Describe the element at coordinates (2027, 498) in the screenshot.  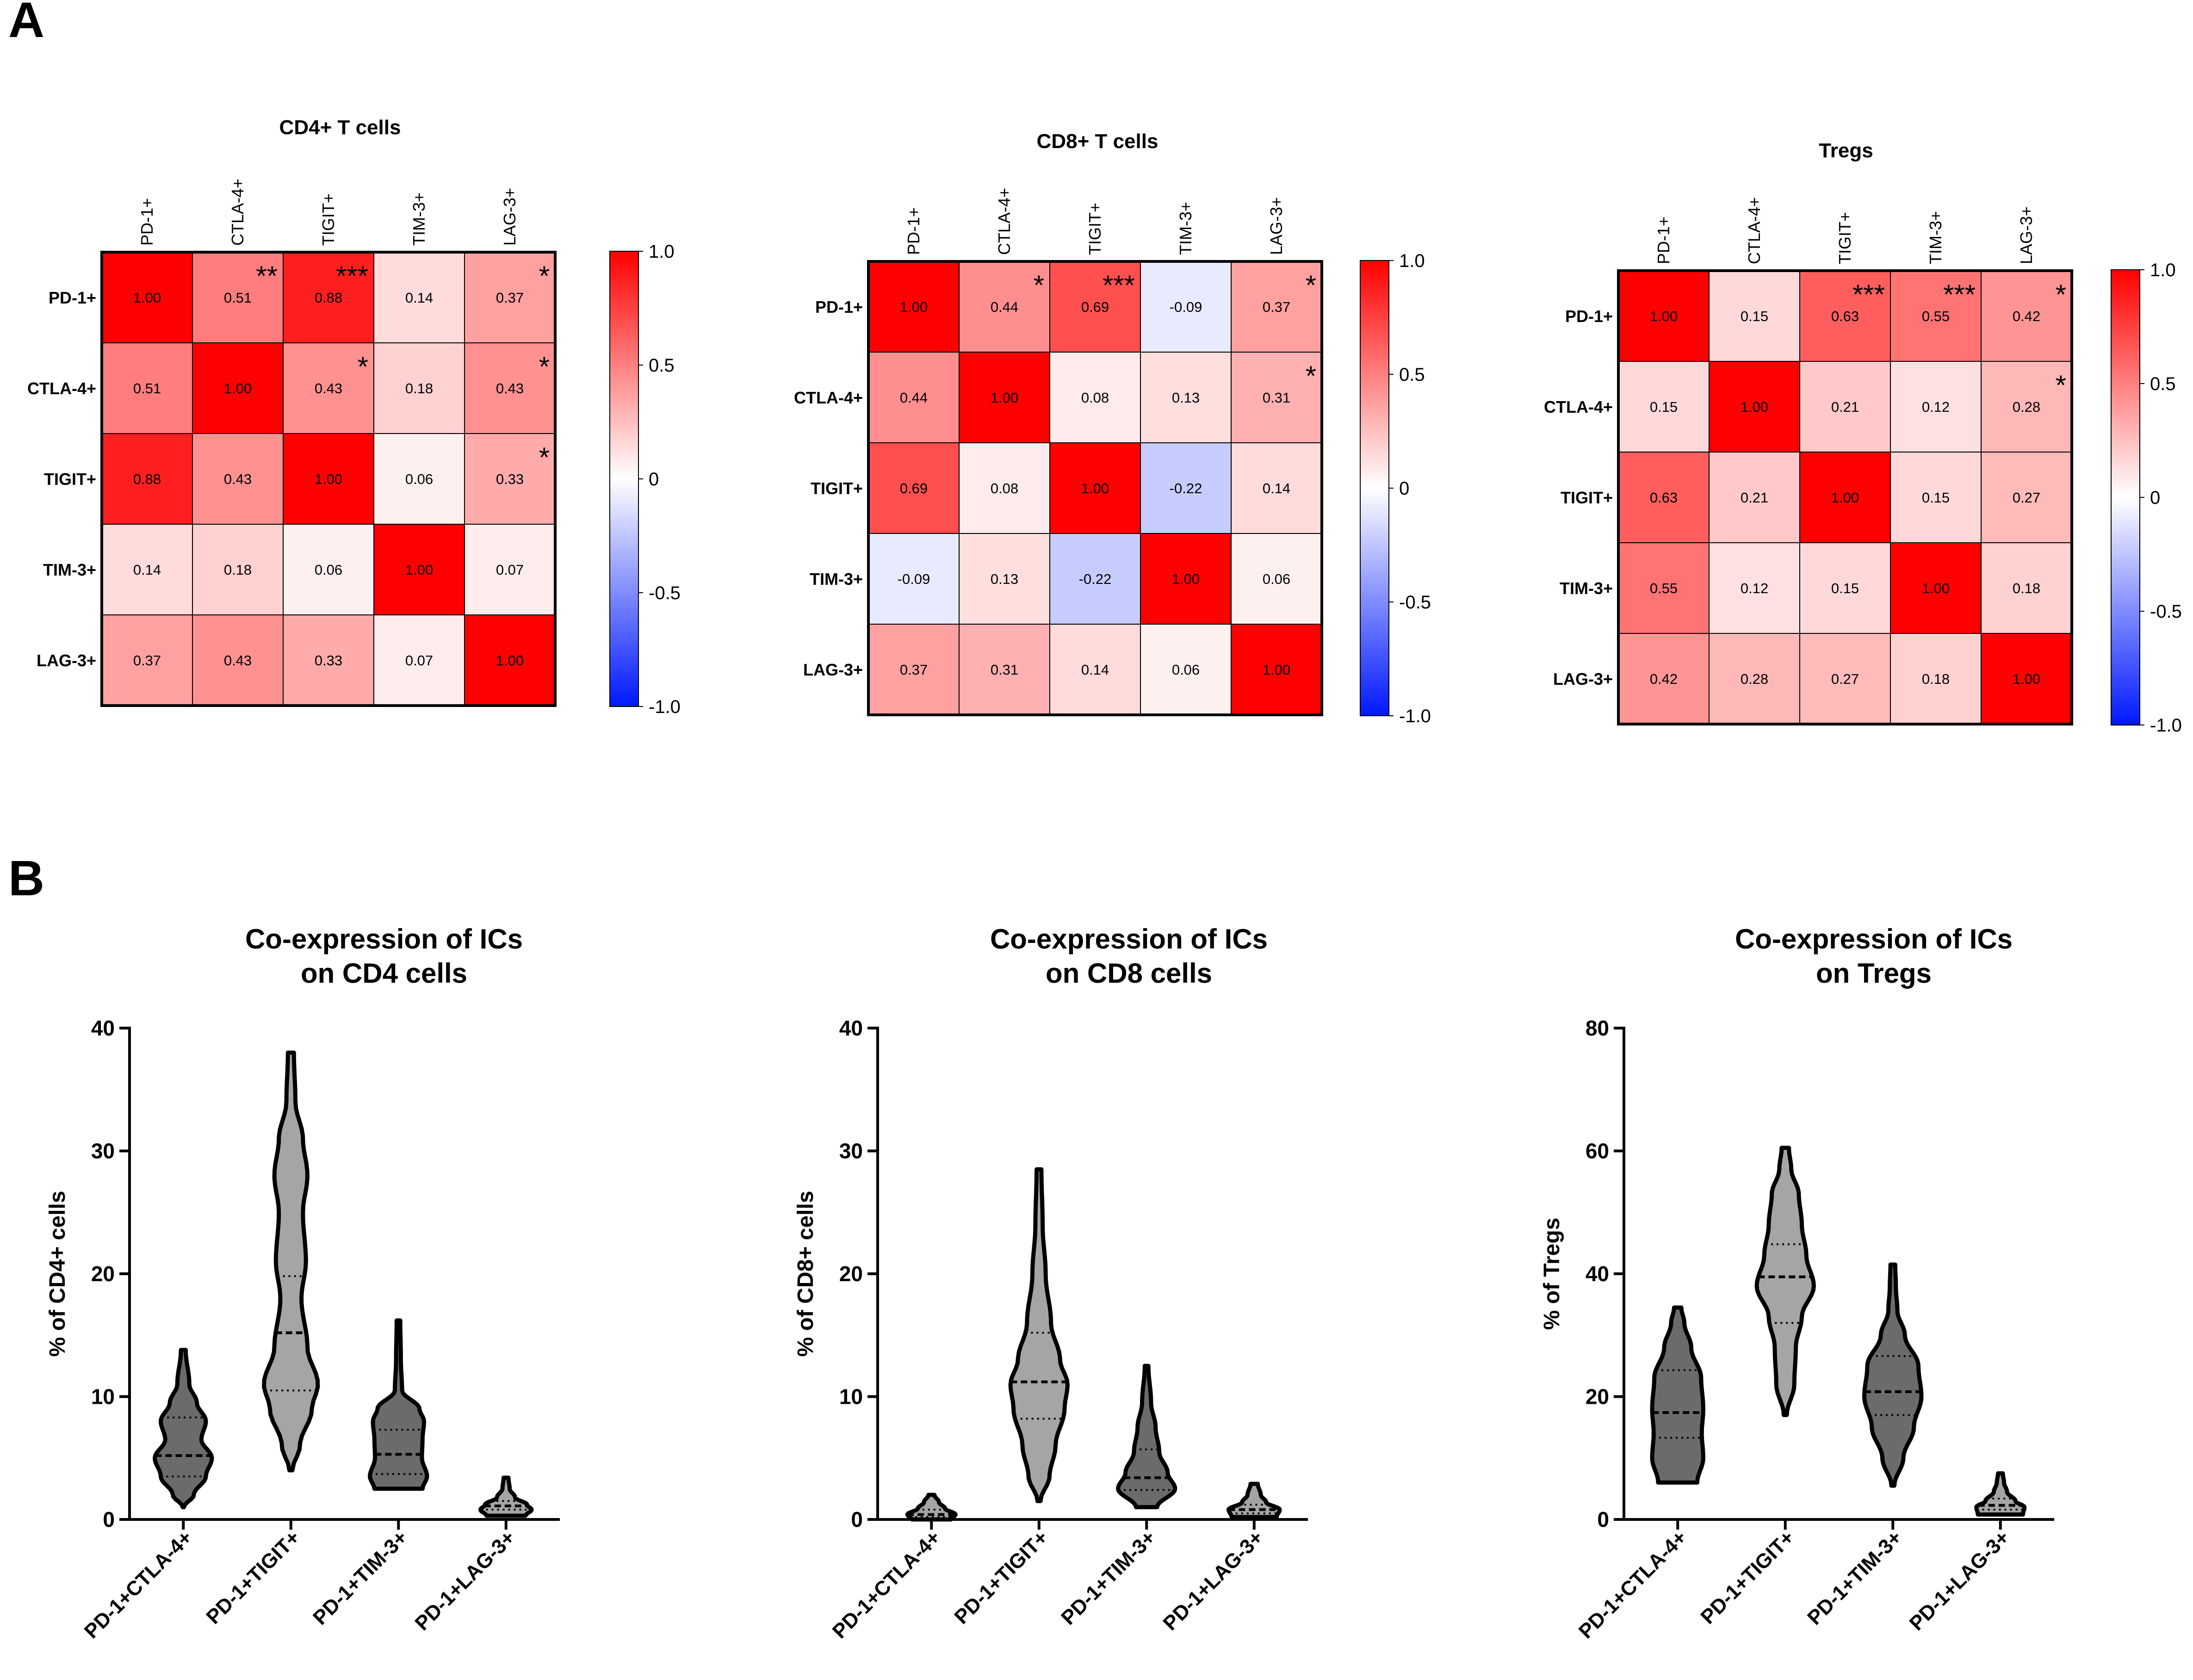
I see `heatmap-cell-value: 0.27` at that location.